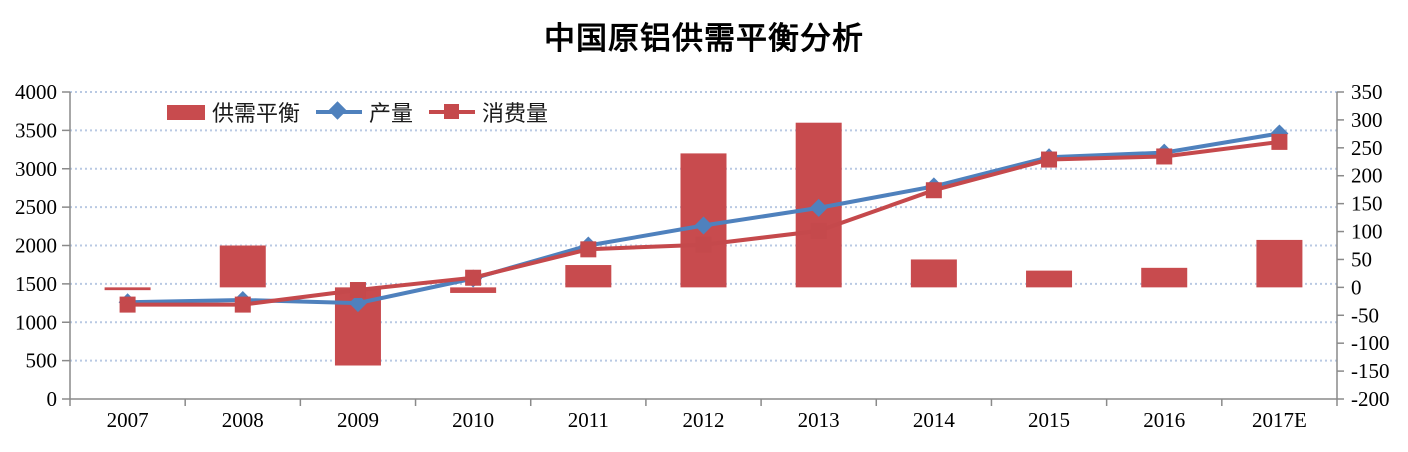  What do you see at coordinates (1367, 148) in the screenshot?
I see `y-axis-right-label: 250` at bounding box center [1367, 148].